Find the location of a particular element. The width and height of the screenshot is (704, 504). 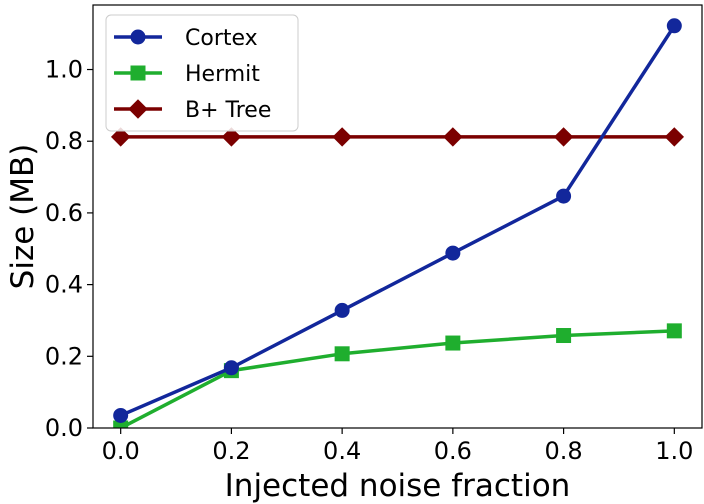

legend-item-hermit: Hermit is located at coordinates (187, 74).